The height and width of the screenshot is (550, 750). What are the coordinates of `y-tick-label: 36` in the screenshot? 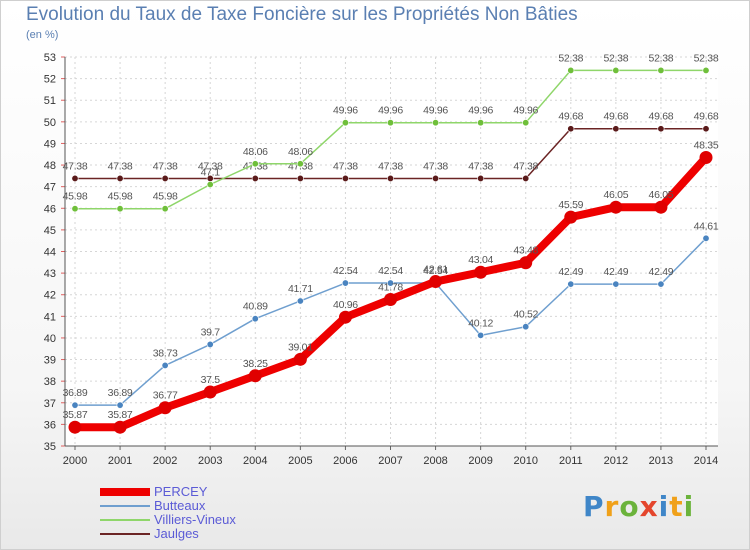 It's located at (50, 425).